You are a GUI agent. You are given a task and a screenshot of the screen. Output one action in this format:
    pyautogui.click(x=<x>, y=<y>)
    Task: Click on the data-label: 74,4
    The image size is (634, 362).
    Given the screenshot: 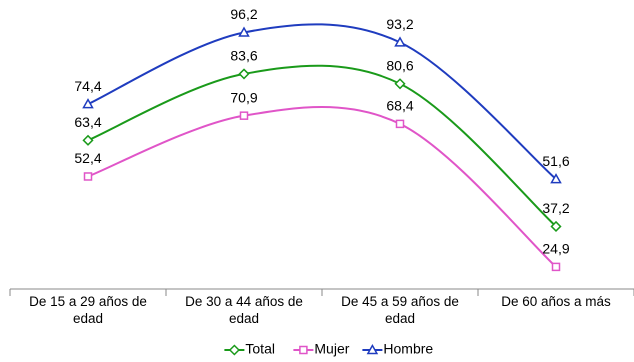 What is the action you would take?
    pyautogui.click(x=87, y=86)
    